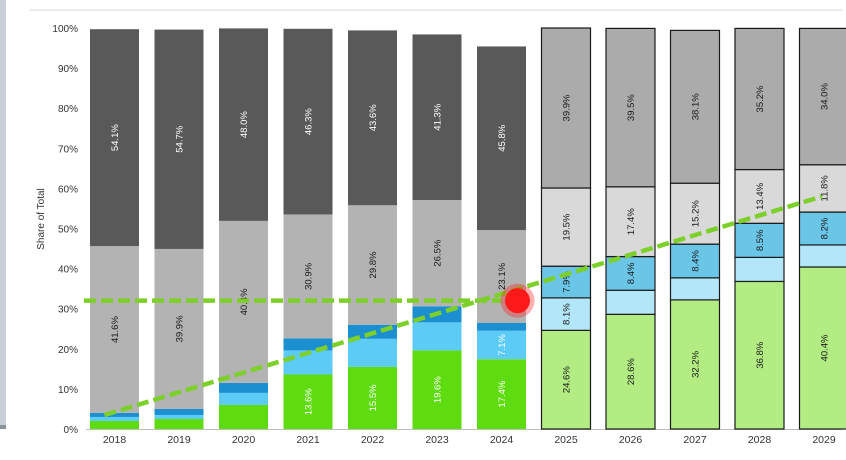 The image size is (846, 460). I want to click on y-axis: 0% 10% 20% 30% 40% 50% 60% 70% 80% 90% 100%, so click(65, 230).